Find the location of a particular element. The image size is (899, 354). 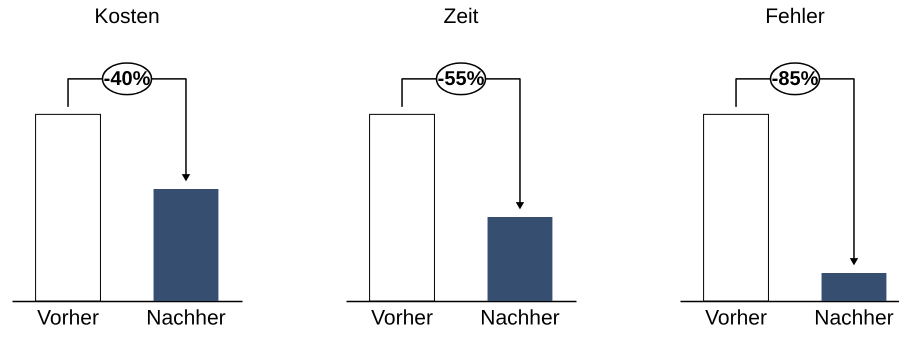

chart-title: Zeit is located at coordinates (461, 16).